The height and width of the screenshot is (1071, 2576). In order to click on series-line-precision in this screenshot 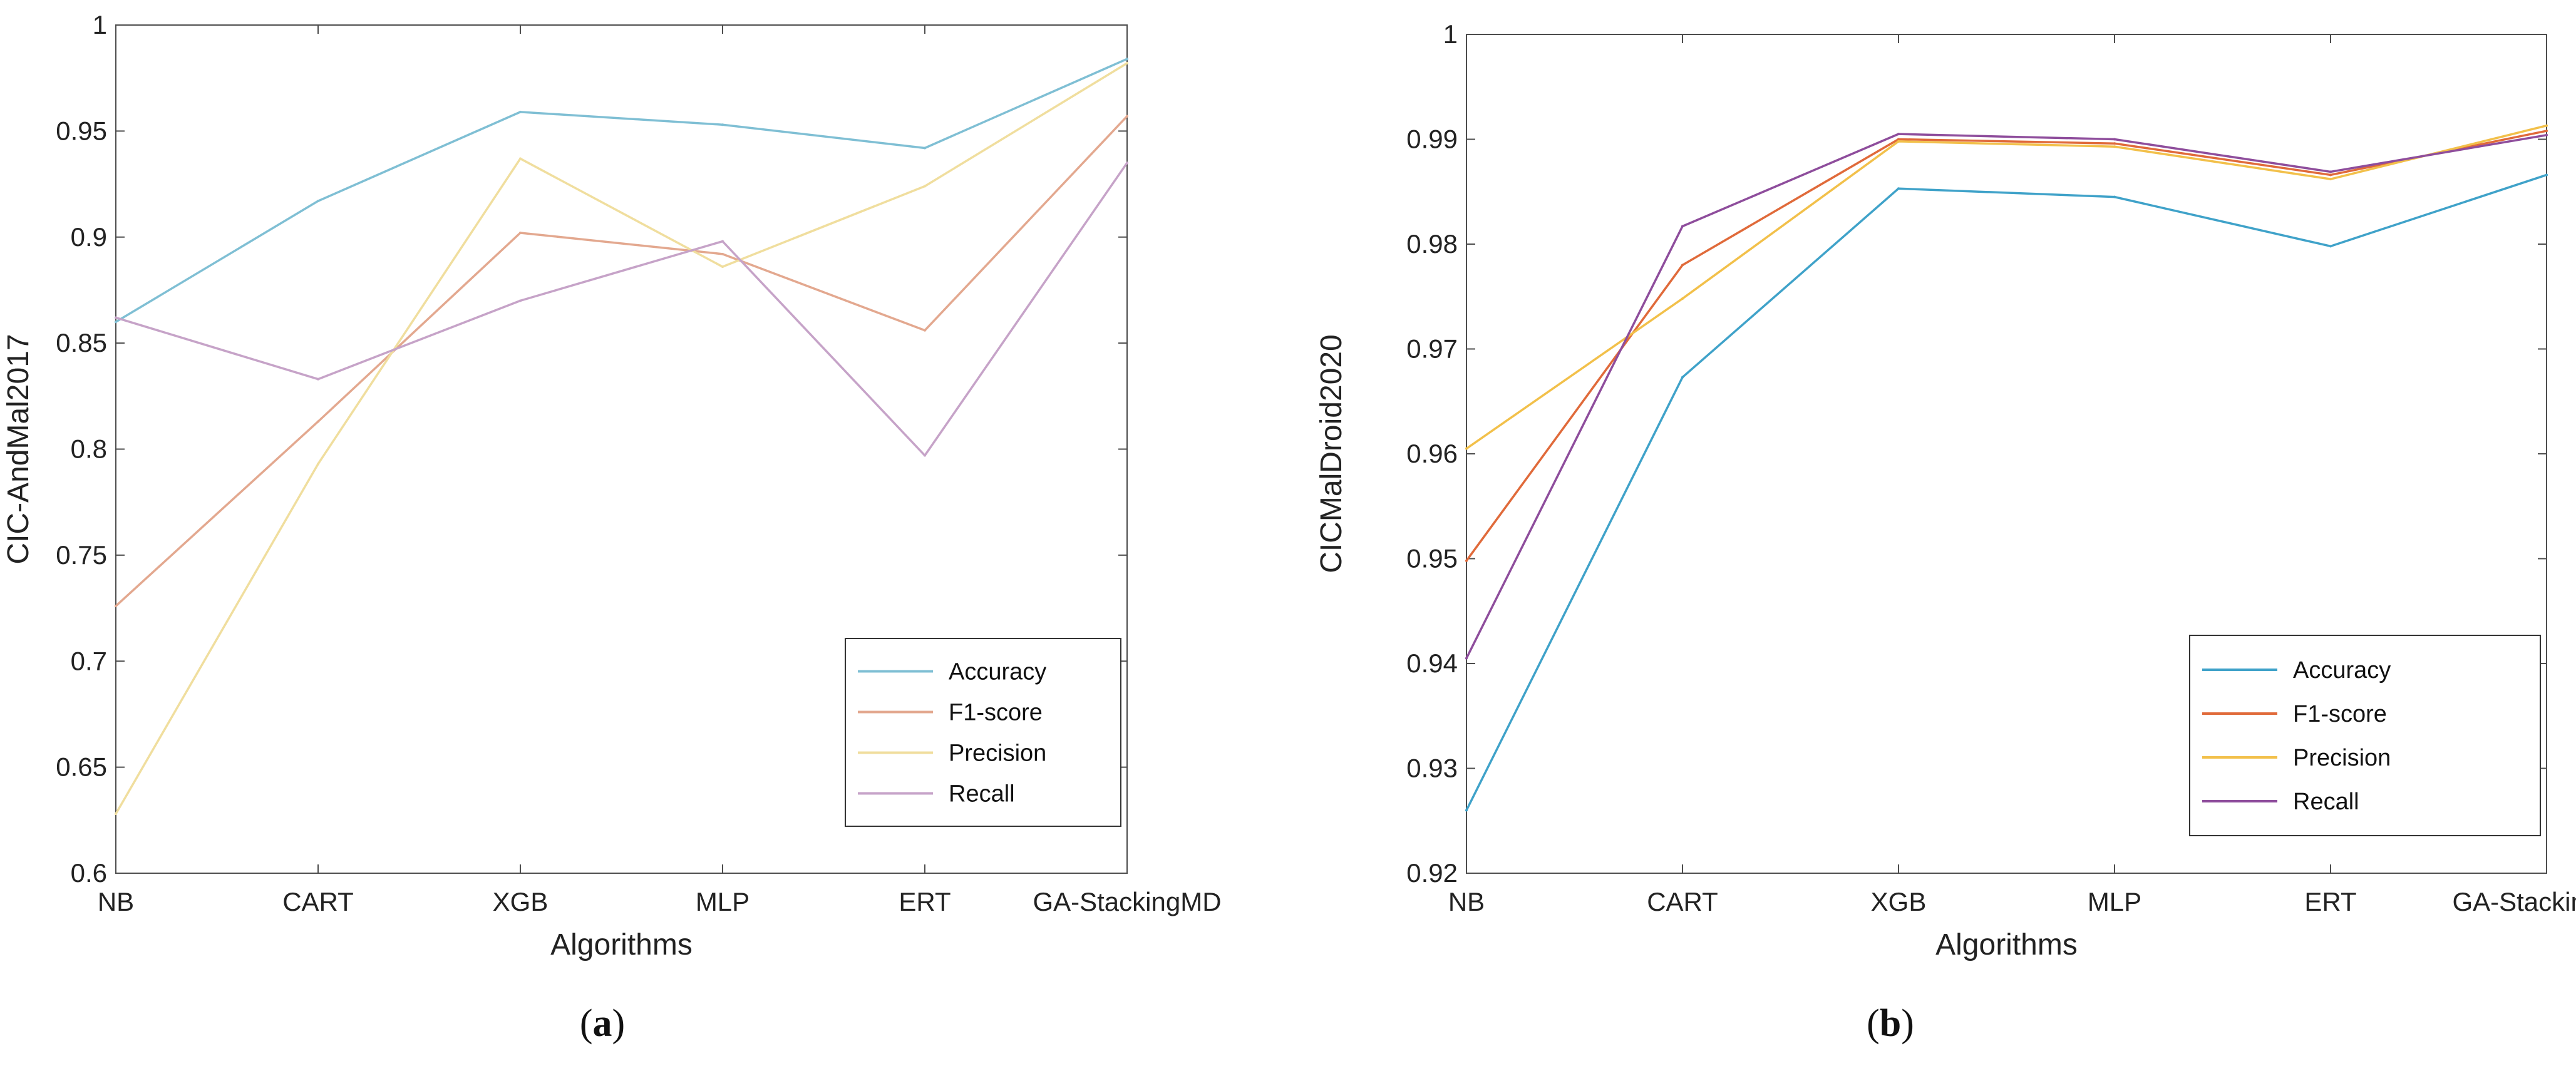, I will do `click(2007, 287)`.